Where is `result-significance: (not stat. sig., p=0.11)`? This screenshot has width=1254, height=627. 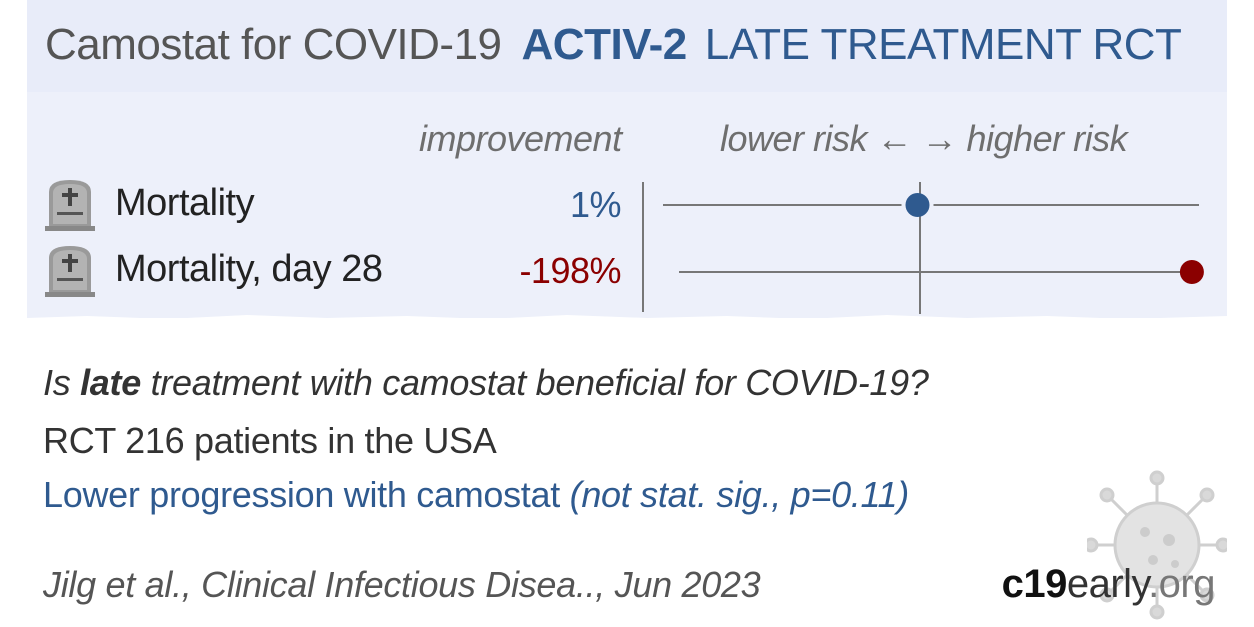
result-significance: (not stat. sig., p=0.11) is located at coordinates (739, 494).